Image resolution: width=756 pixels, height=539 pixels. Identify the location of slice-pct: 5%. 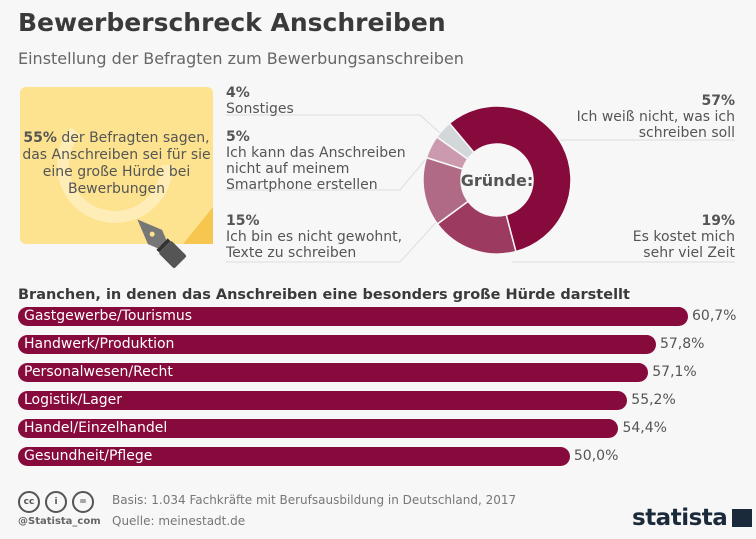
(238, 137).